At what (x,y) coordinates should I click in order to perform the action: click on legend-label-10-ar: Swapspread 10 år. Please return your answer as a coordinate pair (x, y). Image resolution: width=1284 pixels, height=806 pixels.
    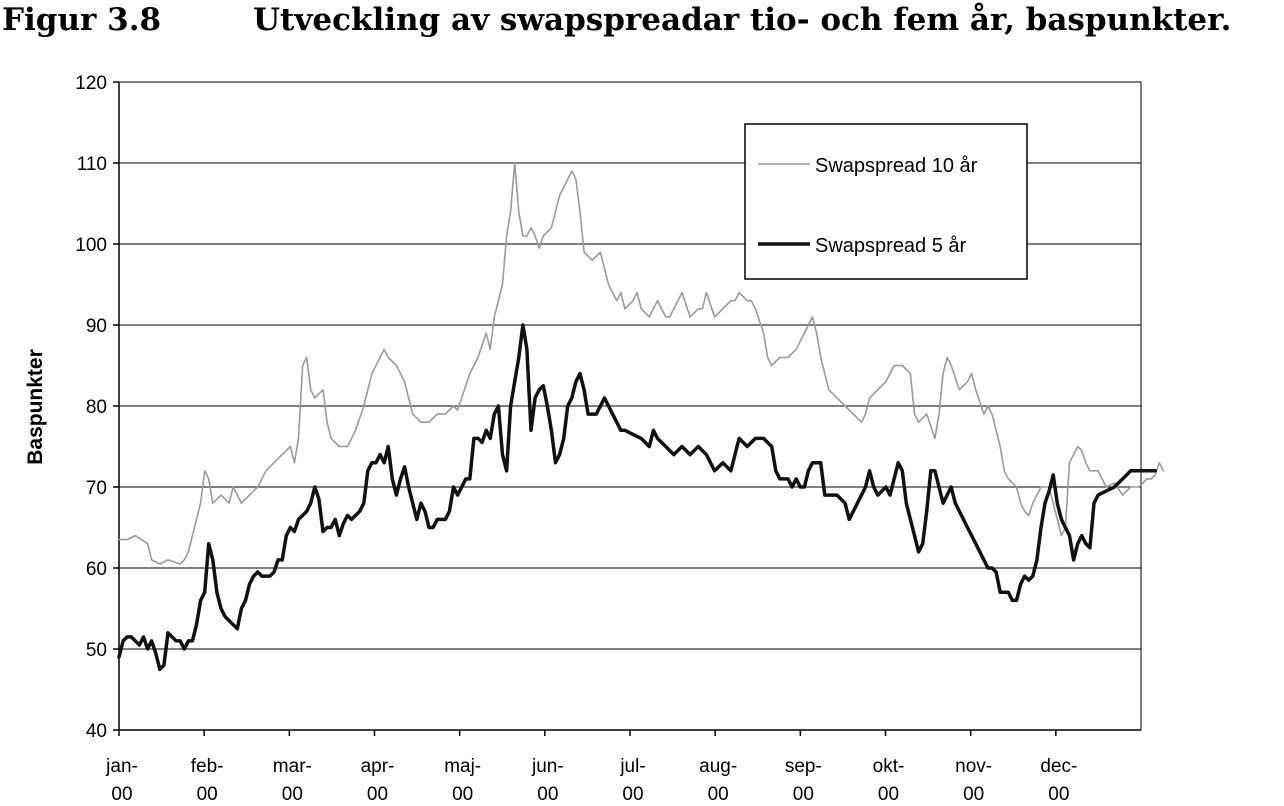
    Looking at the image, I should click on (896, 166).